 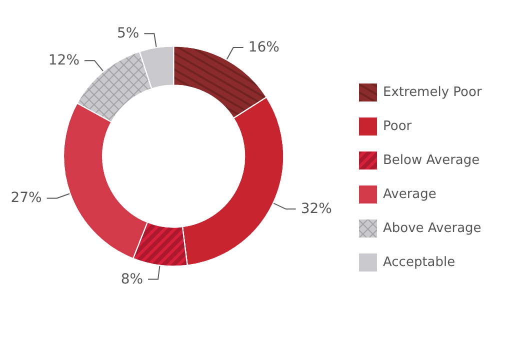 What do you see at coordinates (419, 262) in the screenshot?
I see `legend-label: Acceptable` at bounding box center [419, 262].